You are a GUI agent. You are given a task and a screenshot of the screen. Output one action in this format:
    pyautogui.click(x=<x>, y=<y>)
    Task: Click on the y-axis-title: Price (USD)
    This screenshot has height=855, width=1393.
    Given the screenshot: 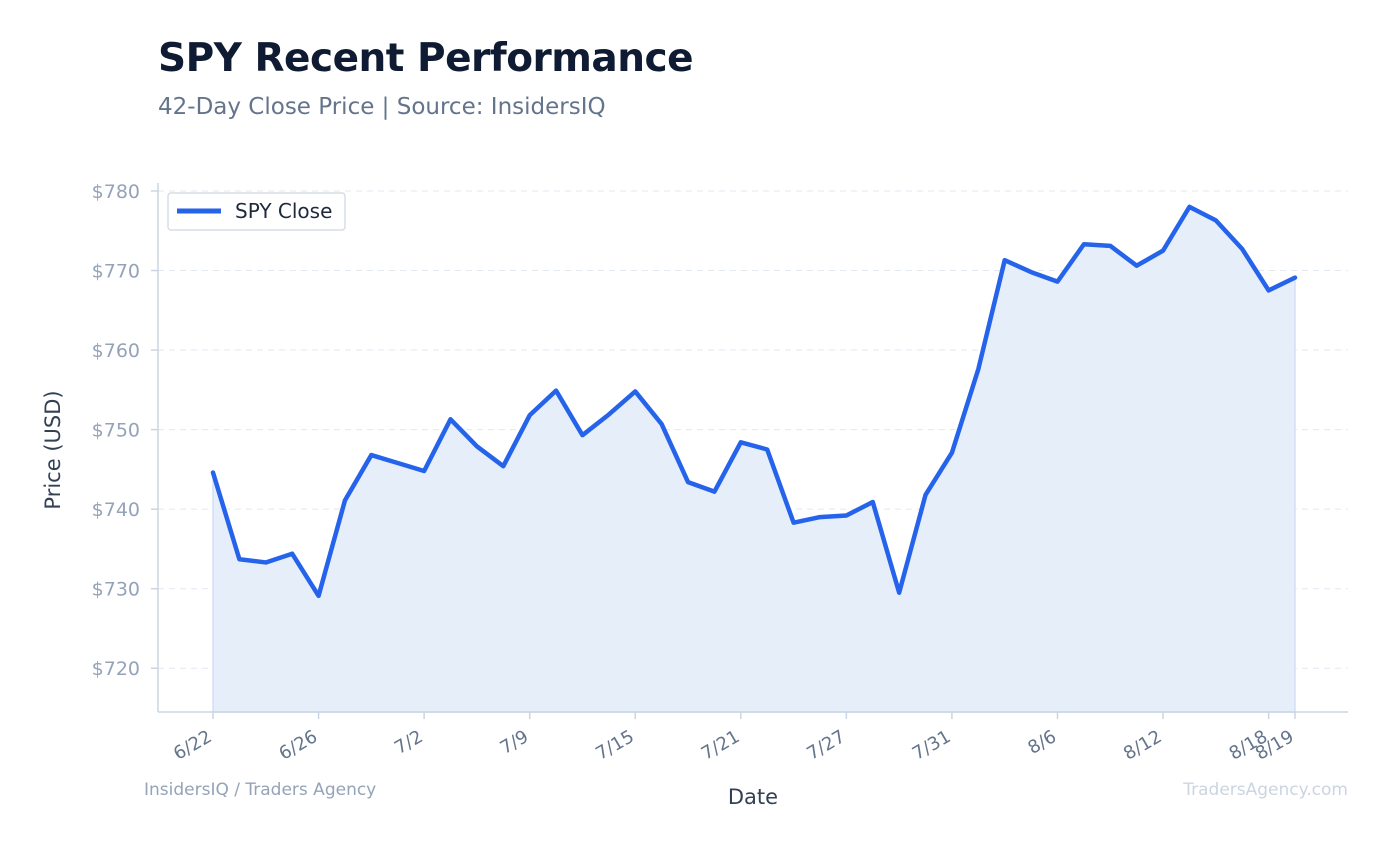 What is the action you would take?
    pyautogui.click(x=53, y=449)
    